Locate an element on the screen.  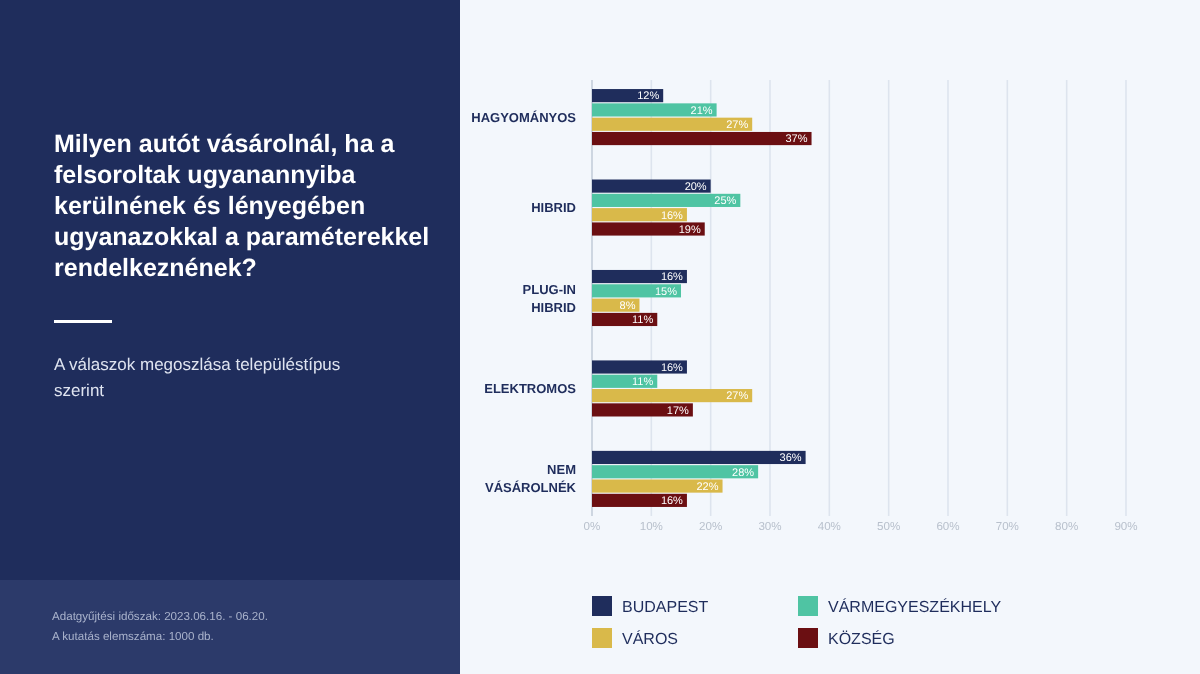
text: Milyen autót vásárolnál, ha a felsoroltak ugyanannyiba kerülnének és lényegében ugyanazokkal a paraméterekkel rendelkeznének? is located at coordinates (242, 206).